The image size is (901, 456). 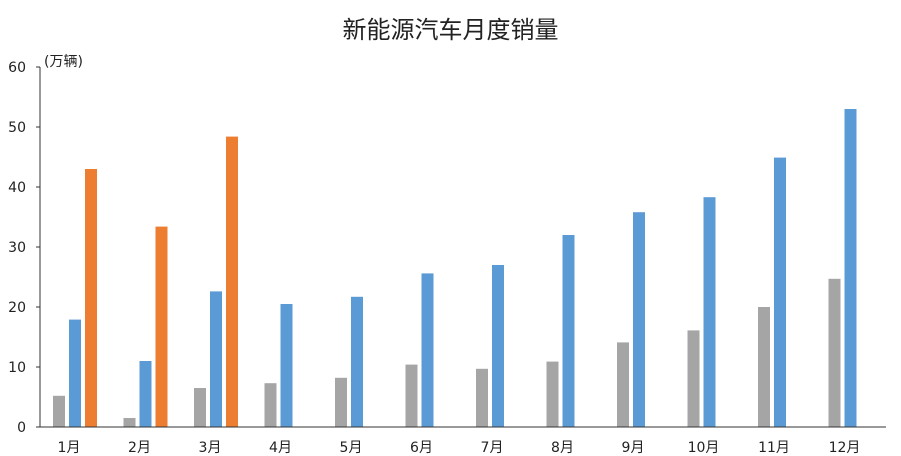 What do you see at coordinates (633, 448) in the screenshot?
I see `x-tick-label-9: 9月` at bounding box center [633, 448].